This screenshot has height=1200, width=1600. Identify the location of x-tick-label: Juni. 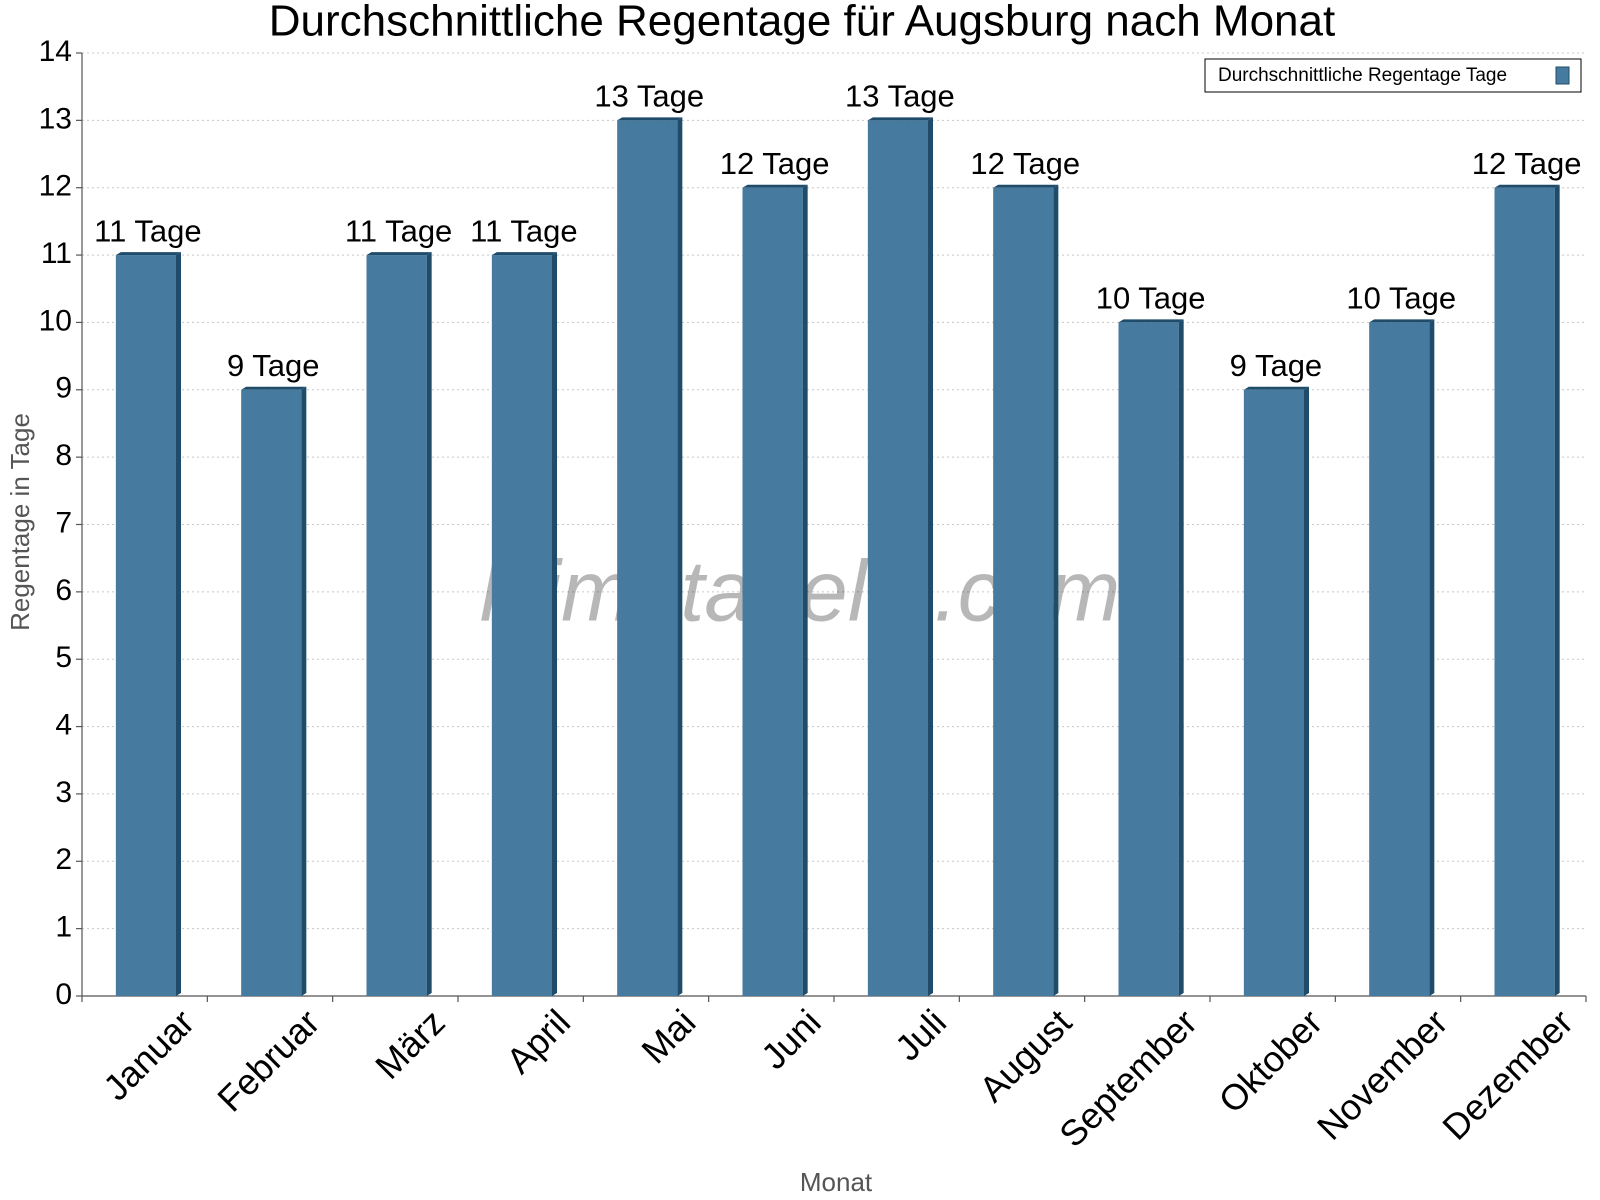
(791, 1039).